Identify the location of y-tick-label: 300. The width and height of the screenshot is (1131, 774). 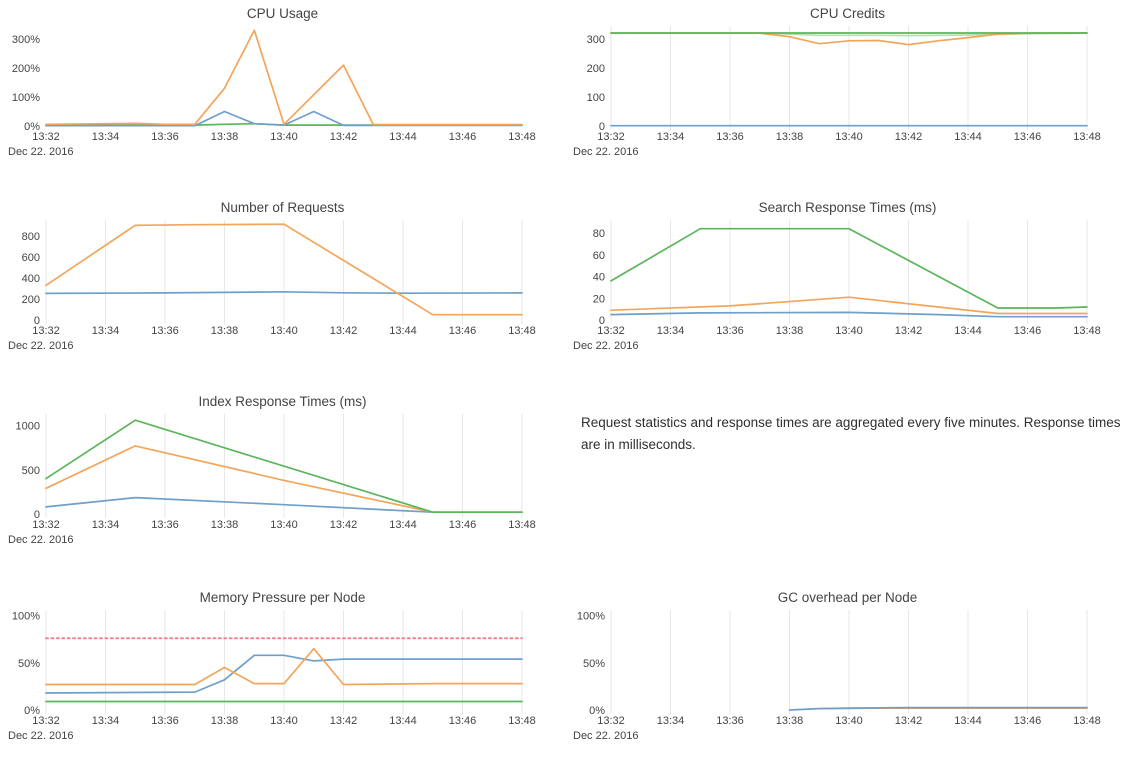
(596, 40).